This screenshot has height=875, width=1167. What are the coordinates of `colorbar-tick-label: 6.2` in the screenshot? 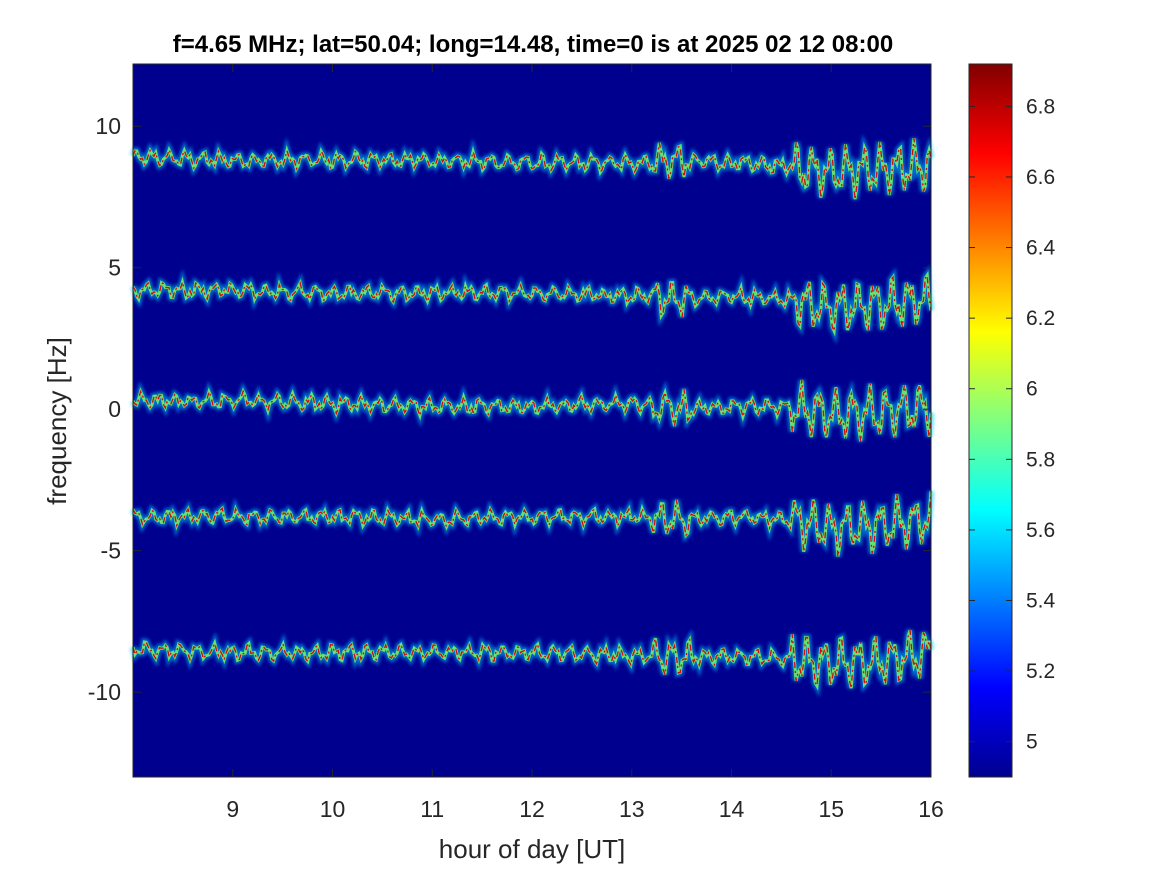 It's located at (1040, 318).